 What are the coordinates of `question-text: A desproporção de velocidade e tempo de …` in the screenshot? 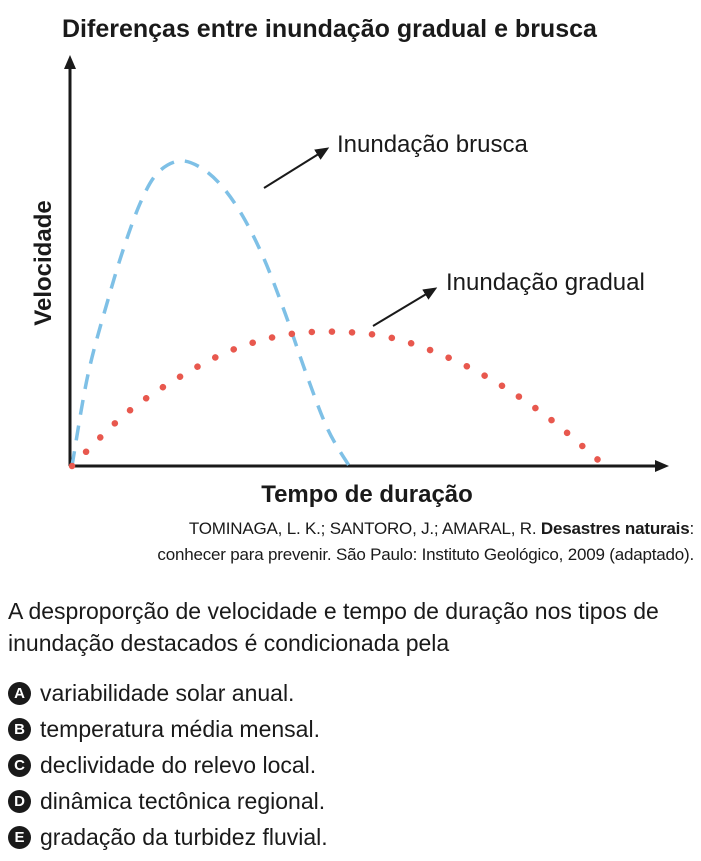 It's located at (333, 627).